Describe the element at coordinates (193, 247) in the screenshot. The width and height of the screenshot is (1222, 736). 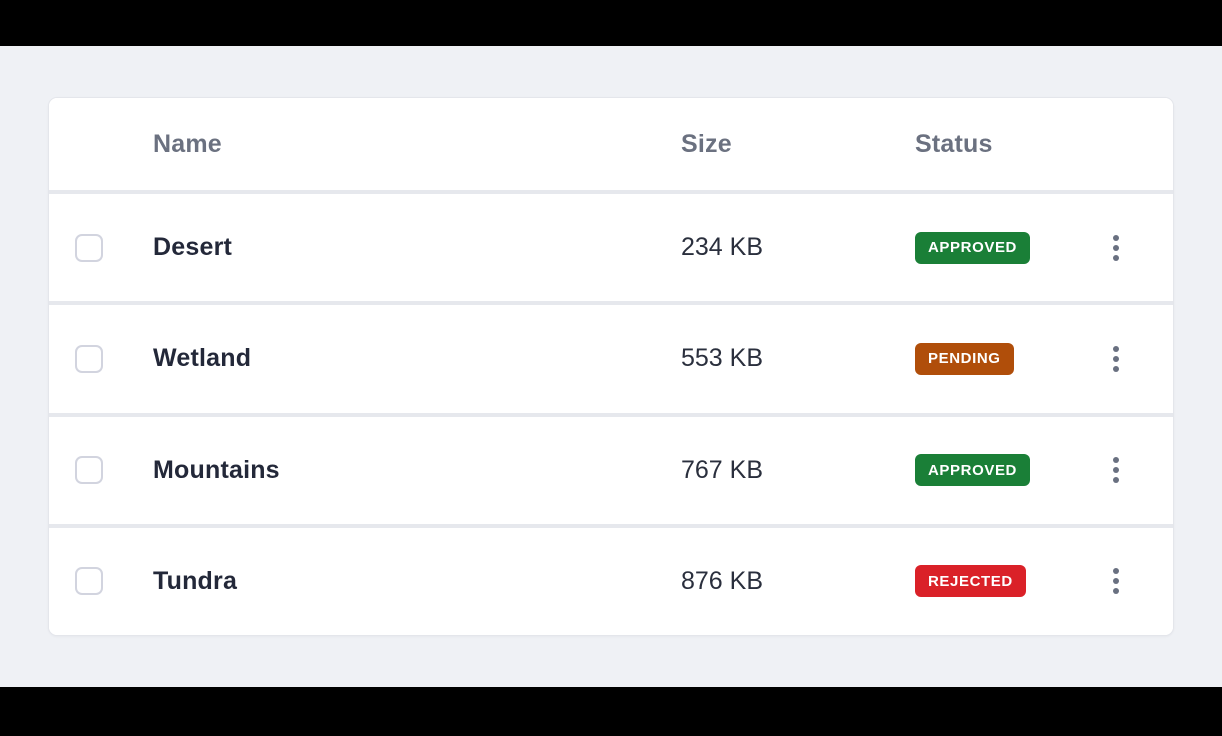
I see `row-name-cell: Desert` at that location.